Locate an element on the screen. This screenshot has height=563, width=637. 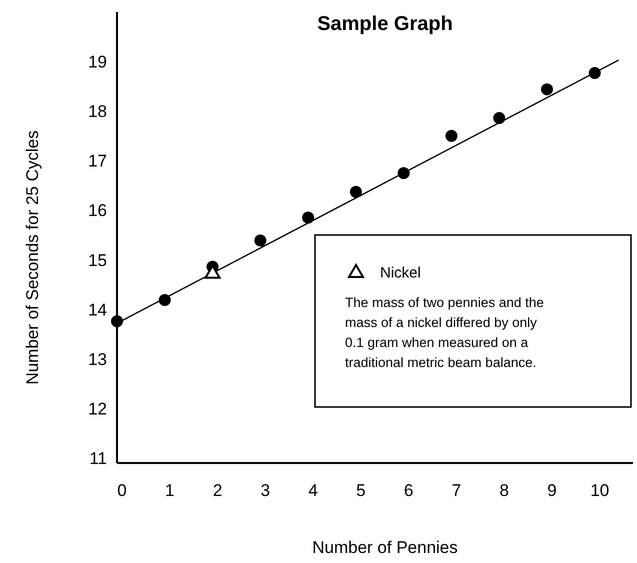
x-tick-label: 5 is located at coordinates (361, 490).